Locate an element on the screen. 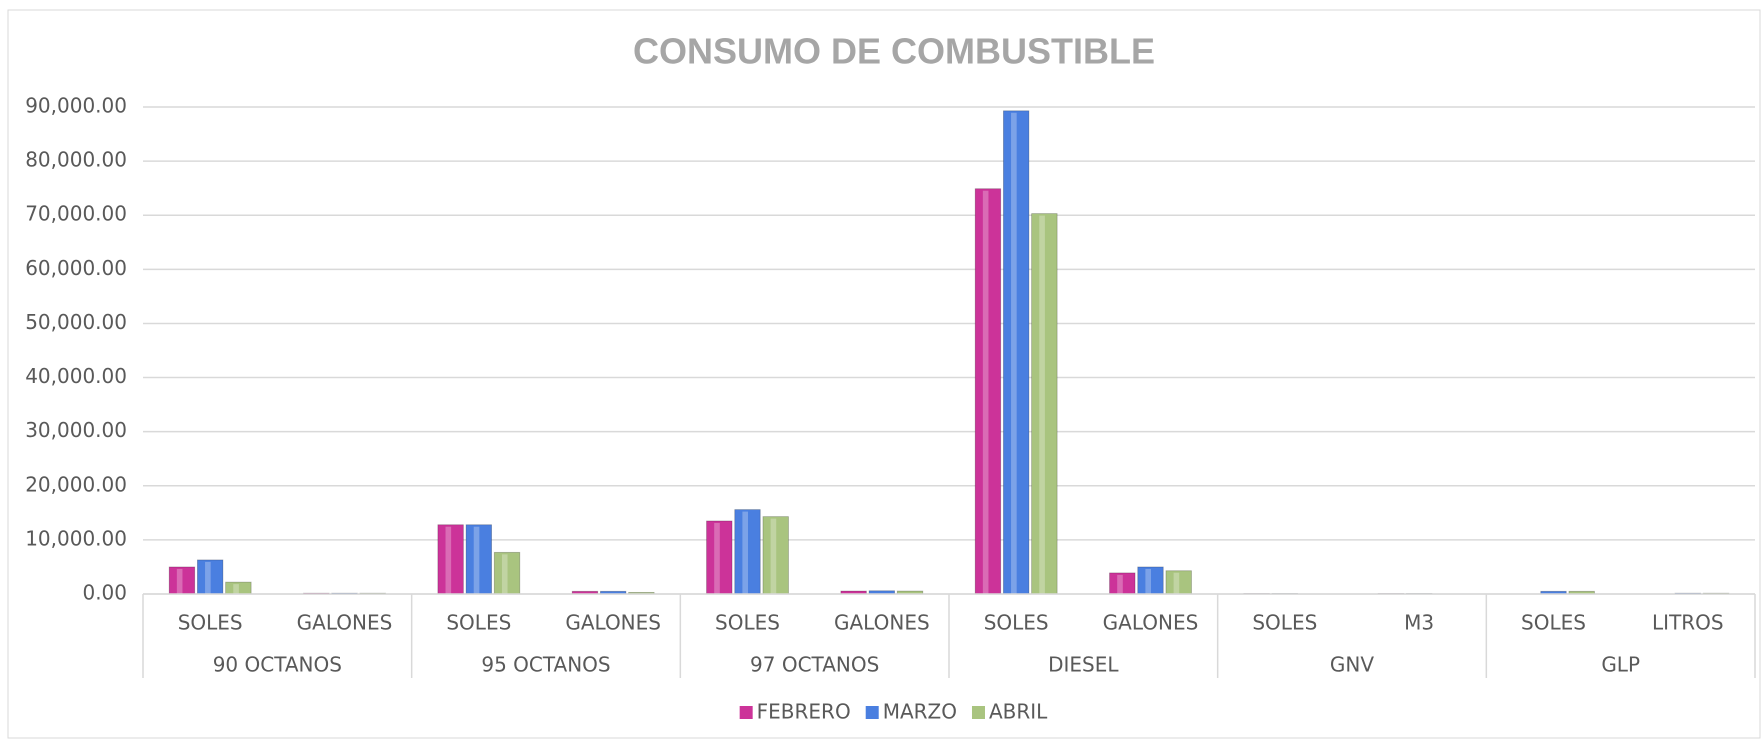 The image size is (1762, 740). y-tick-label: 80,000.00 is located at coordinates (76, 160).